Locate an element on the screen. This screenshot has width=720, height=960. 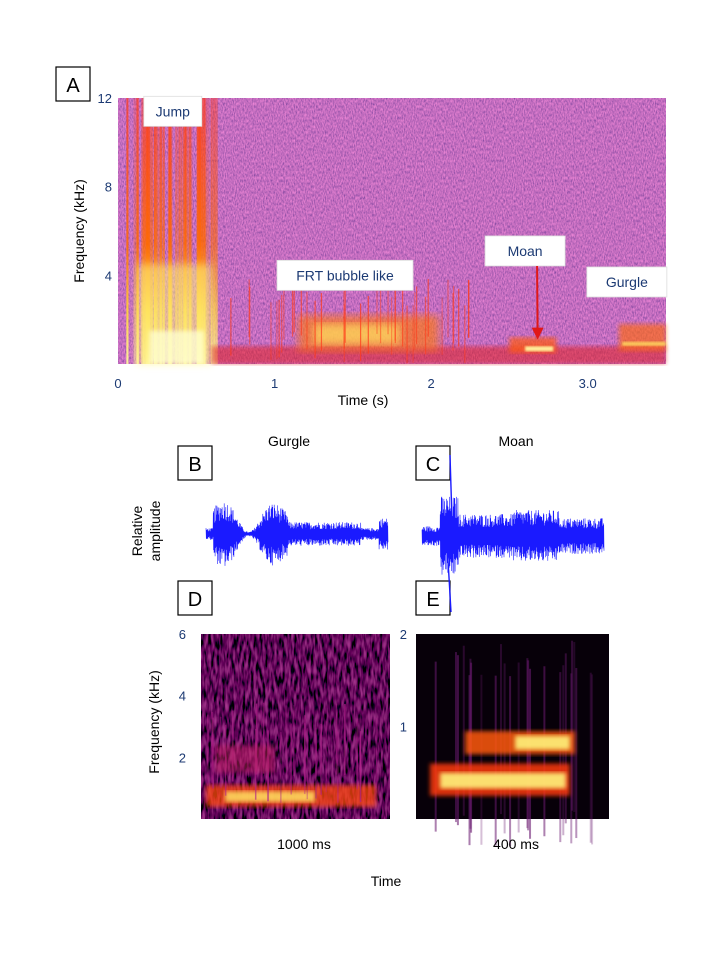
panel-c: Moan C is located at coordinates (510, 504).